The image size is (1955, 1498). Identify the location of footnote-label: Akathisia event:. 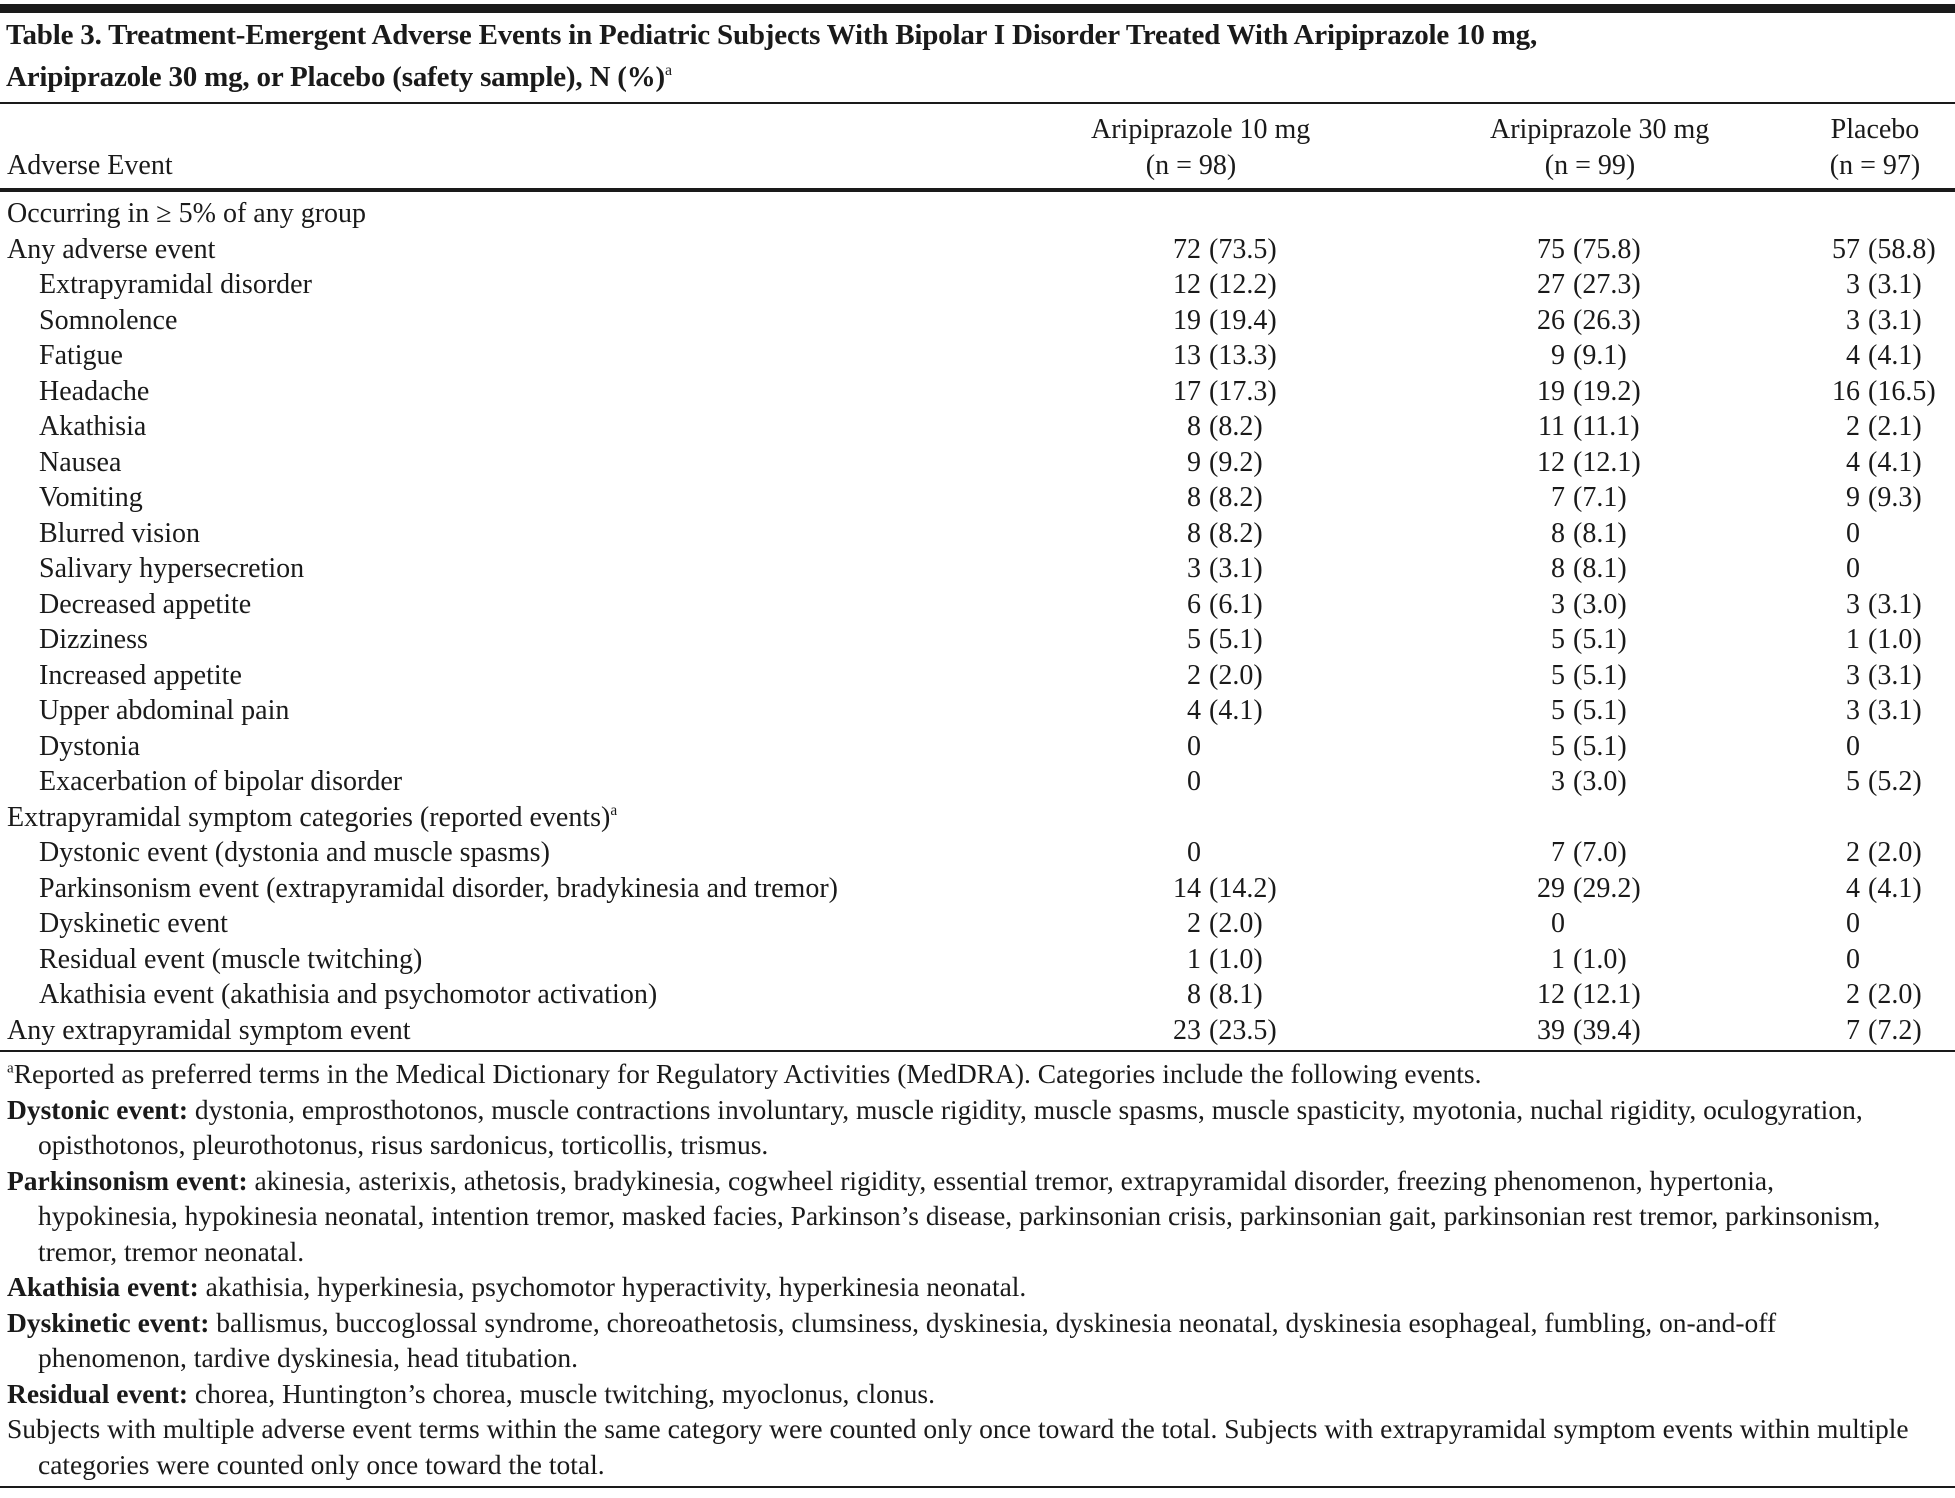
(103, 1286).